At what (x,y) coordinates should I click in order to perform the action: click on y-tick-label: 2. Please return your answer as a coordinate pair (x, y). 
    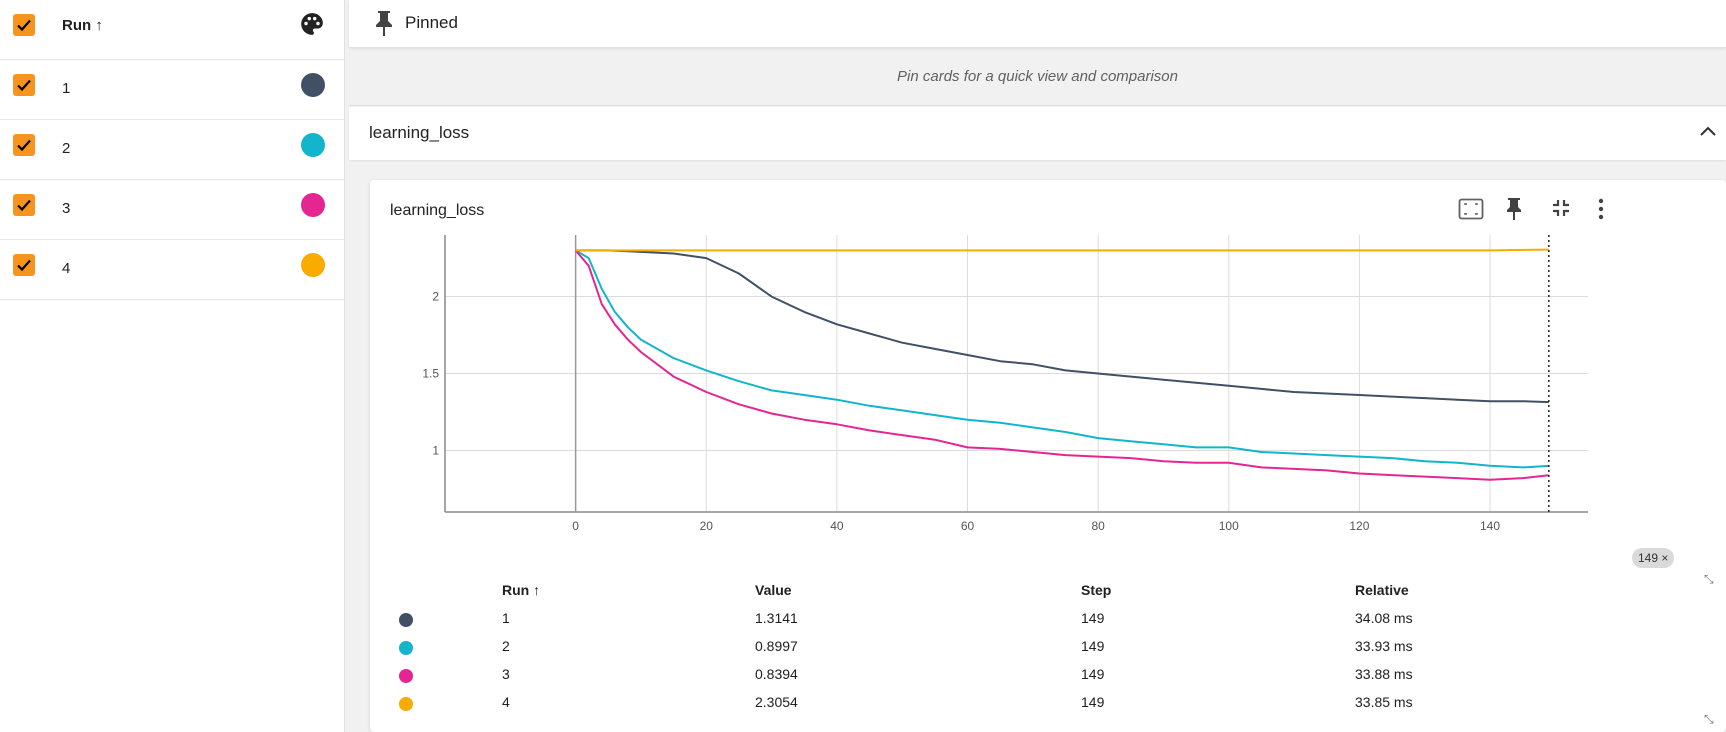
    Looking at the image, I should click on (435, 297).